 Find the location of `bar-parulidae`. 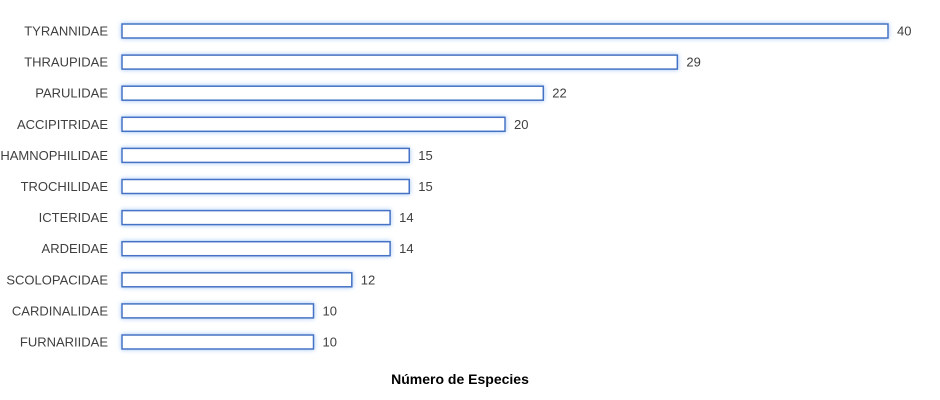

bar-parulidae is located at coordinates (333, 93).